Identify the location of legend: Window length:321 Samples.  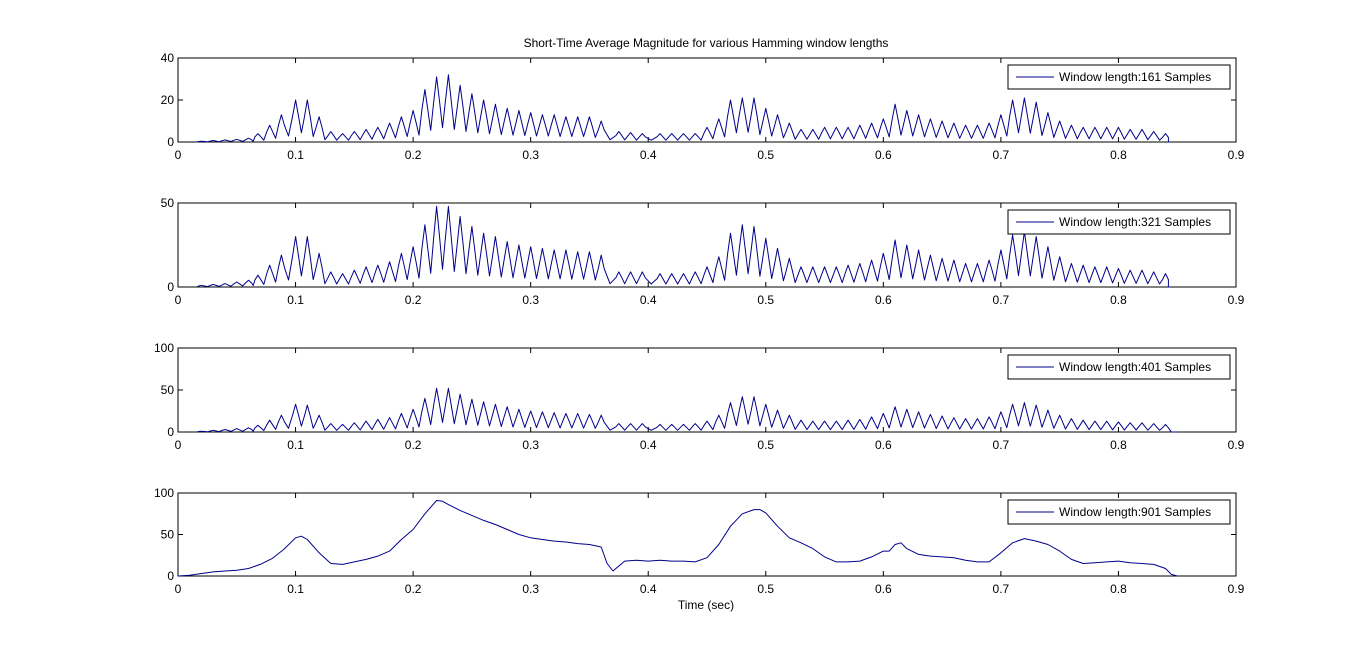
(1119, 222).